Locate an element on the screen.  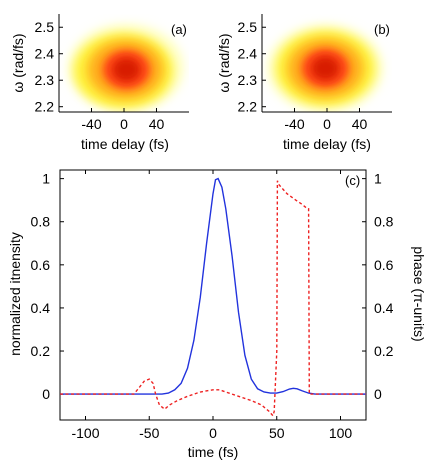
line-chart-ylabel: normalized itnensity is located at coordinates (15, 294).